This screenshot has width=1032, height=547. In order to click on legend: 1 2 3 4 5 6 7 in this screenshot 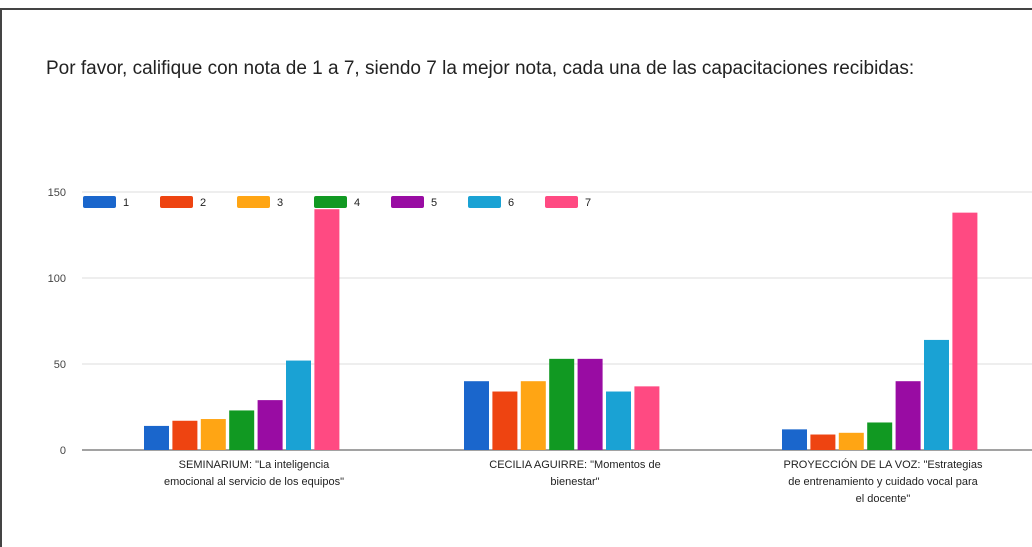, I will do `click(337, 202)`.